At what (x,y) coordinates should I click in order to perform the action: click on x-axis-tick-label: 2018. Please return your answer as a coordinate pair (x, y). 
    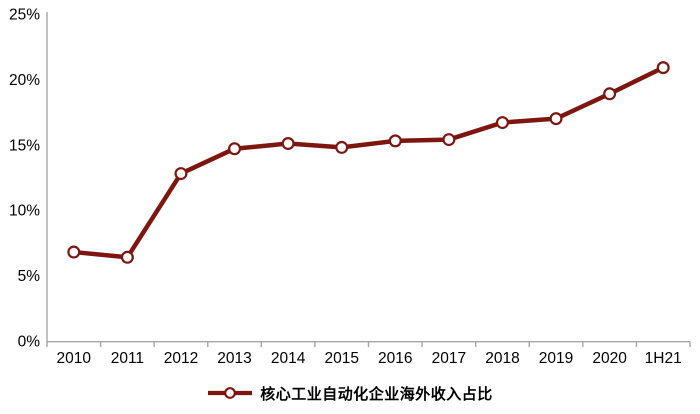
    Looking at the image, I should click on (502, 358).